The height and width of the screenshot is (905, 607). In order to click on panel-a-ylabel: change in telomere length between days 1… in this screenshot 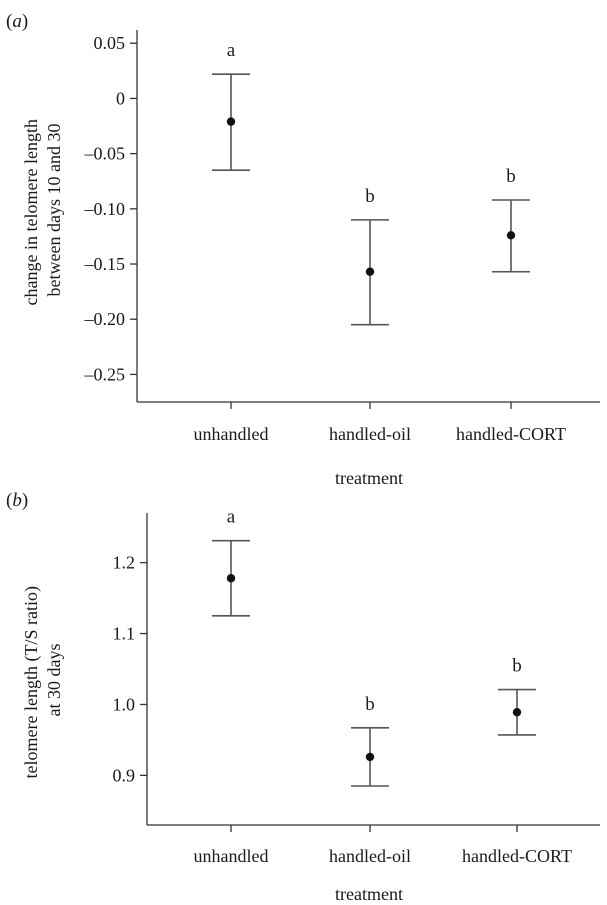, I will do `click(42, 210)`.